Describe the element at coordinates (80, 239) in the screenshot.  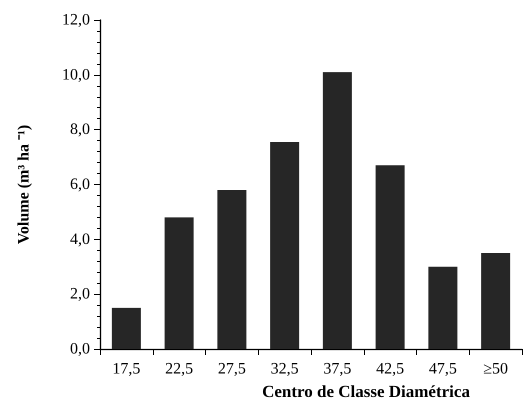
I see `y-tick-label: 4,0` at that location.